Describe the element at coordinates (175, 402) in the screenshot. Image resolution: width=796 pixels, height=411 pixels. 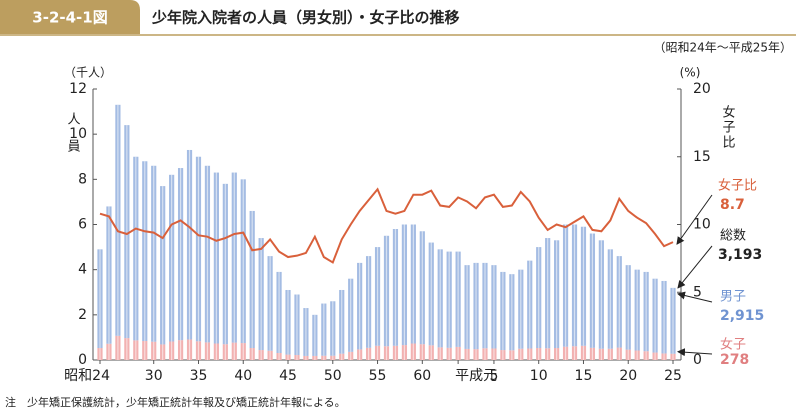
I see `note: 注 少年矯正保護統計，少年矯正統計年報及び矯正統計年報による。` at that location.